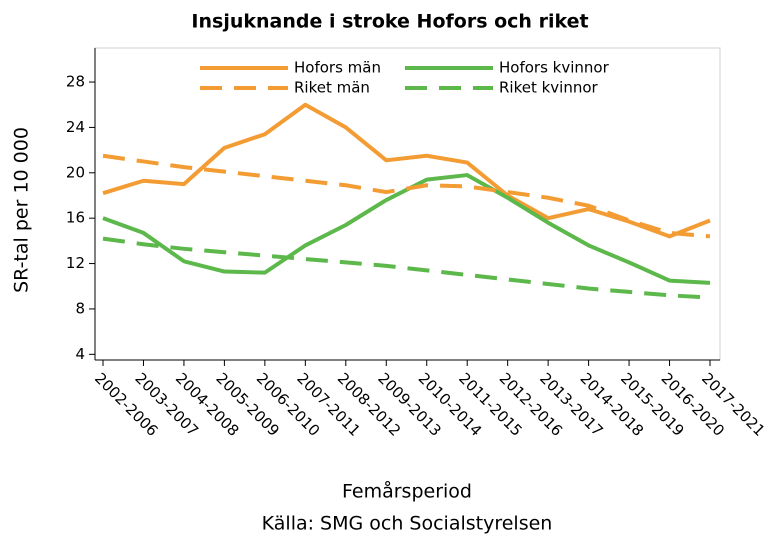 The height and width of the screenshot is (540, 770). What do you see at coordinates (75, 172) in the screenshot?
I see `y-tick-label: 20` at bounding box center [75, 172].